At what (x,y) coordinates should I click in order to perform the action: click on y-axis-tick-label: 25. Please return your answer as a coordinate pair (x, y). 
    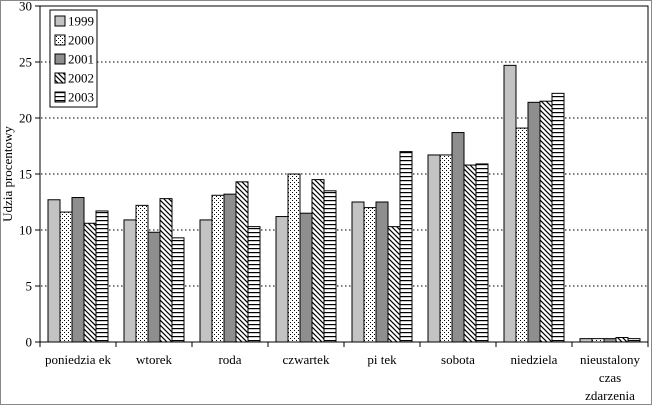
    Looking at the image, I should click on (25, 62).